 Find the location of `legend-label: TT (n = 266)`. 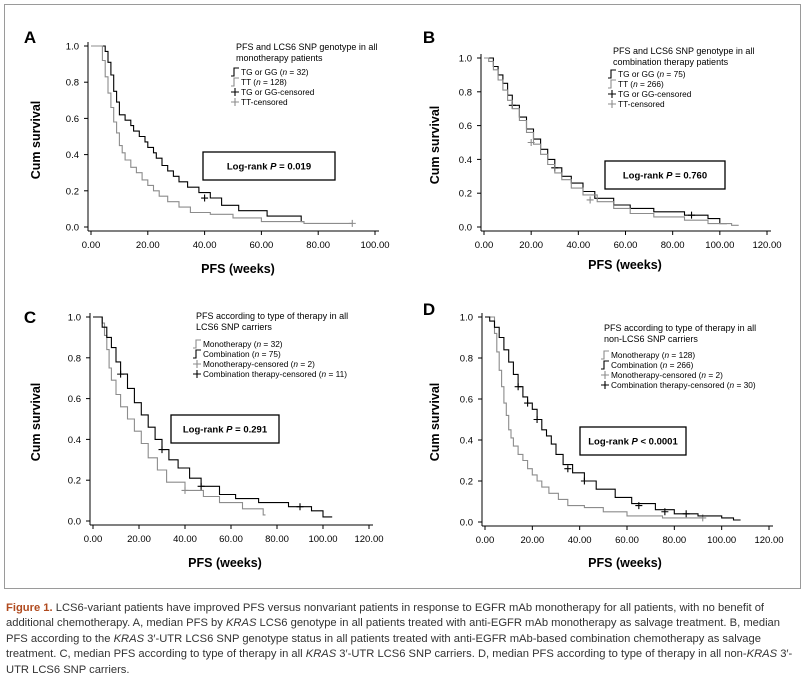

legend-label: TT (n = 266) is located at coordinates (641, 84).